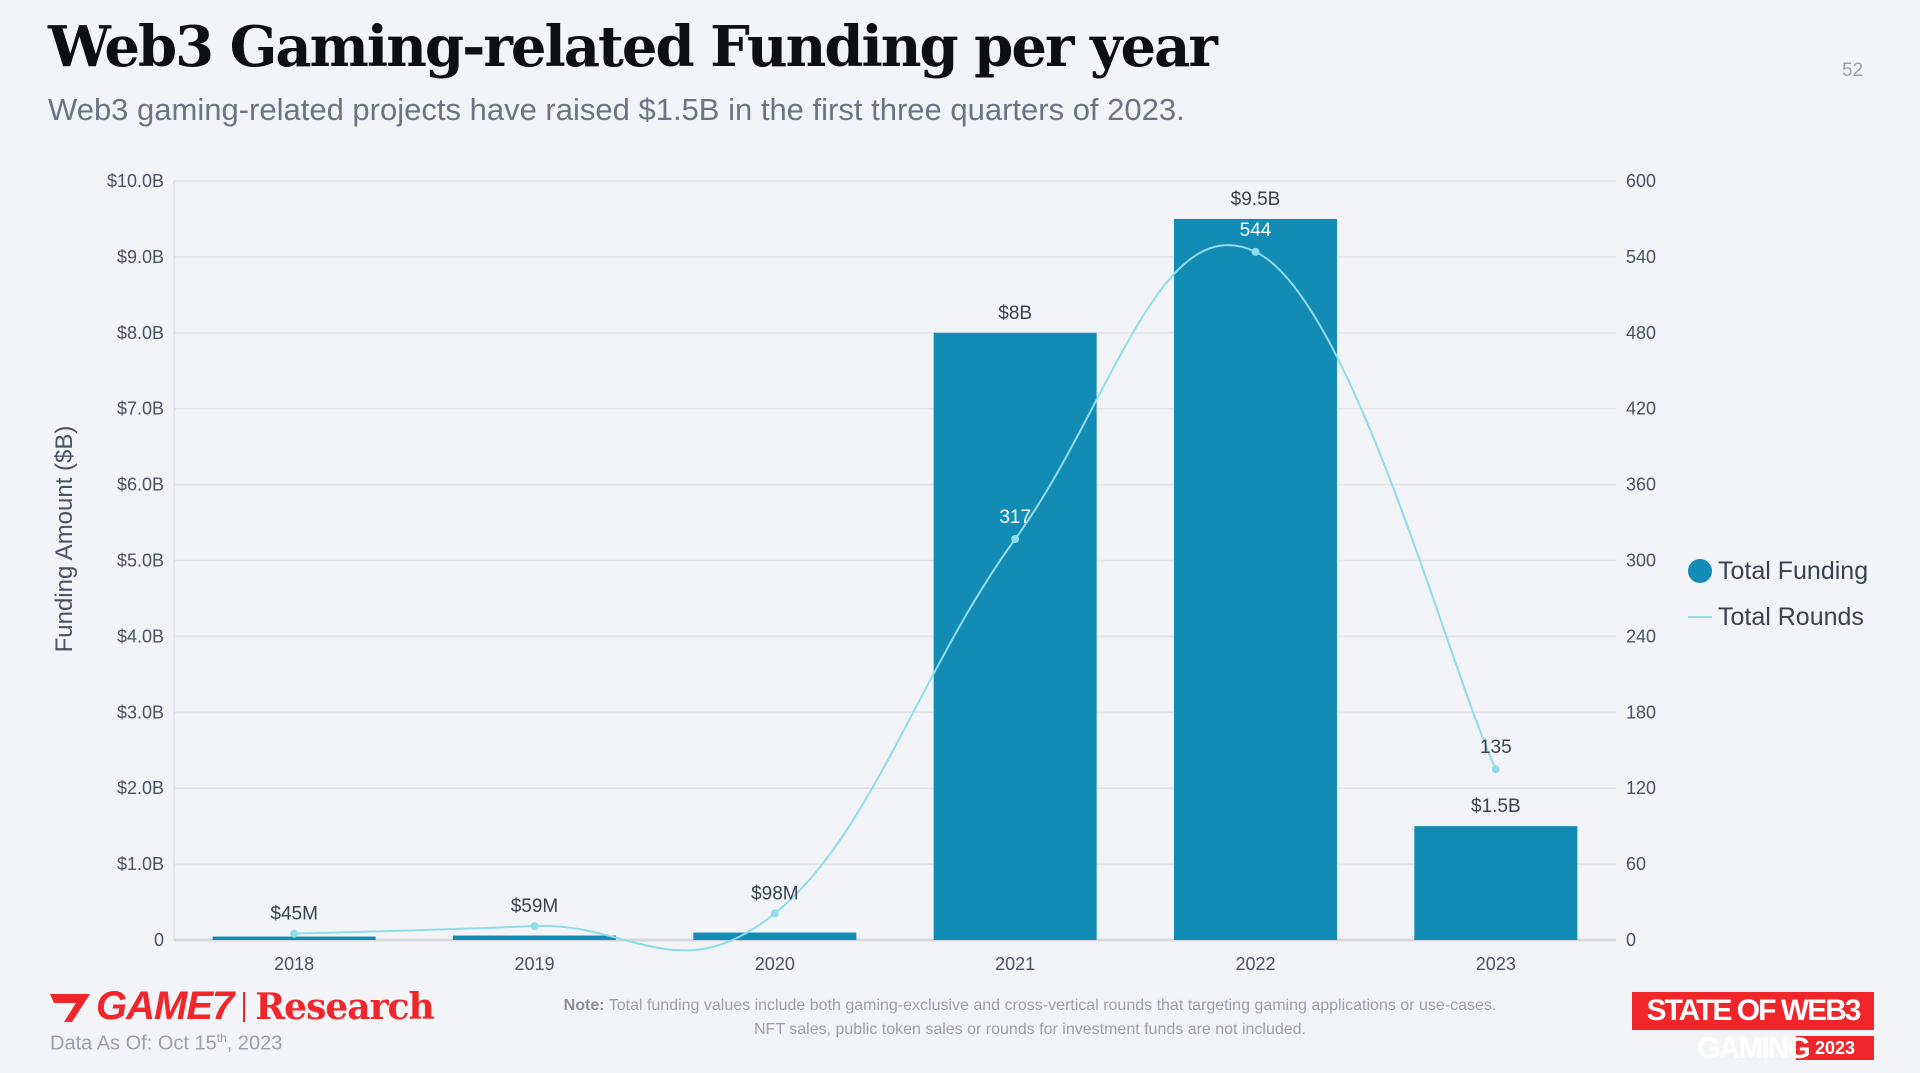  What do you see at coordinates (1641, 712) in the screenshot?
I see `y2-tick-label: 180` at bounding box center [1641, 712].